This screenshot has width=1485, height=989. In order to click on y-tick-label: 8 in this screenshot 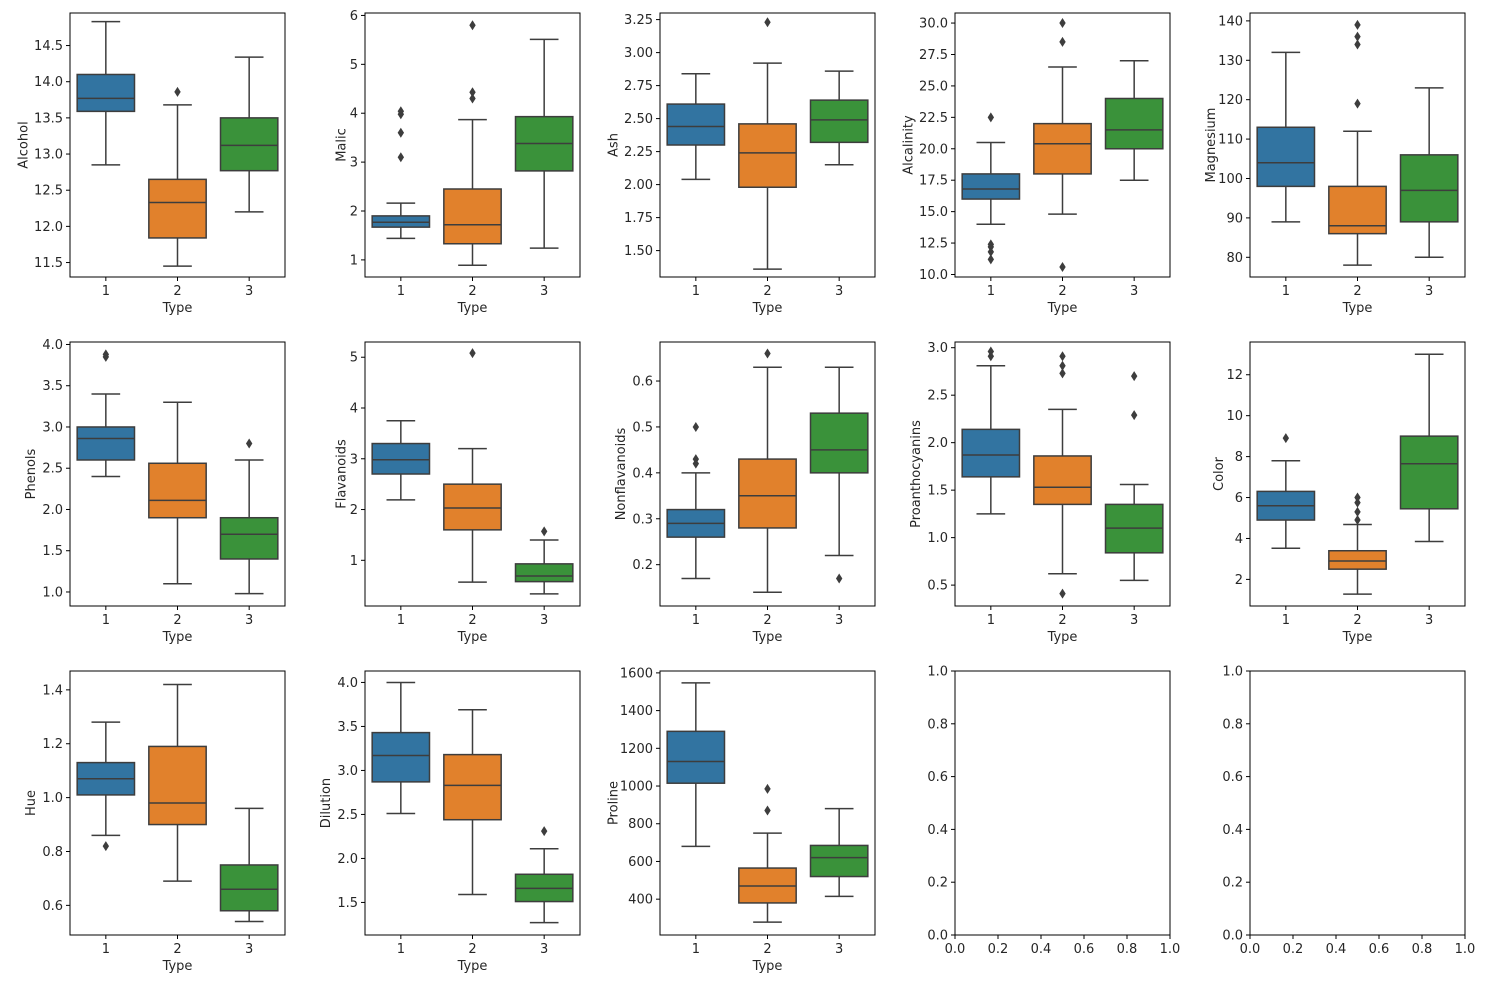, I will do `click(1239, 457)`.